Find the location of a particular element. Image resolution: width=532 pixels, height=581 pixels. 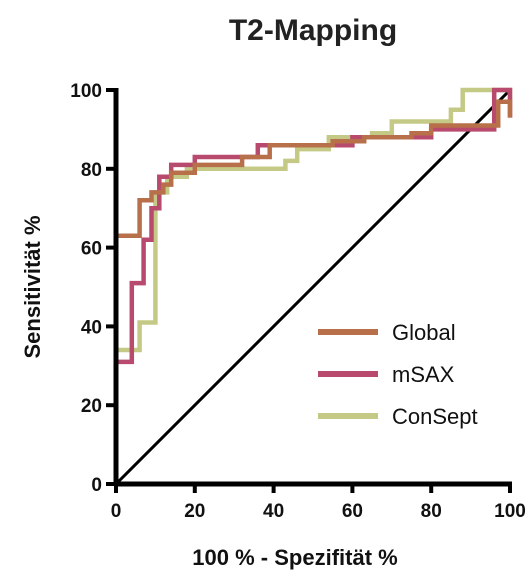

y-tick-label: 40 is located at coordinates (91, 327).